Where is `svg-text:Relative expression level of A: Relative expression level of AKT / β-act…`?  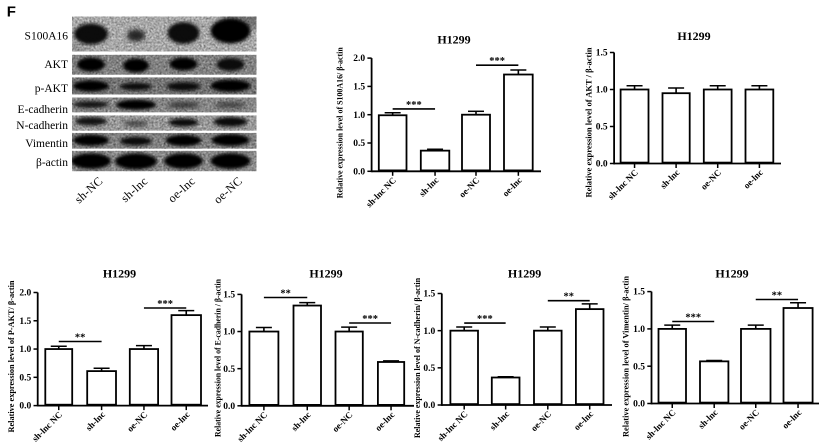 svg-text:Relative expression level of A: Relative expression level of AKT / β-act… is located at coordinates (588, 122).